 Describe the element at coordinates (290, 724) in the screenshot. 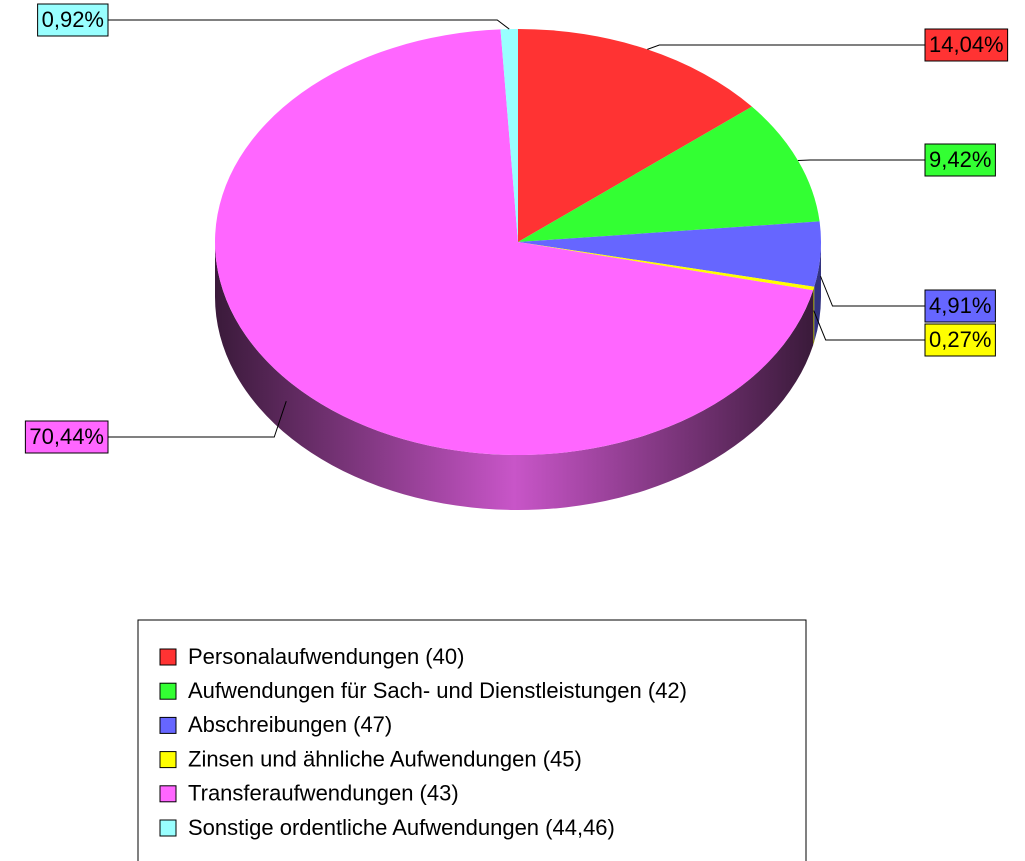

I see `legend-label: Abschreibungen (47)` at that location.